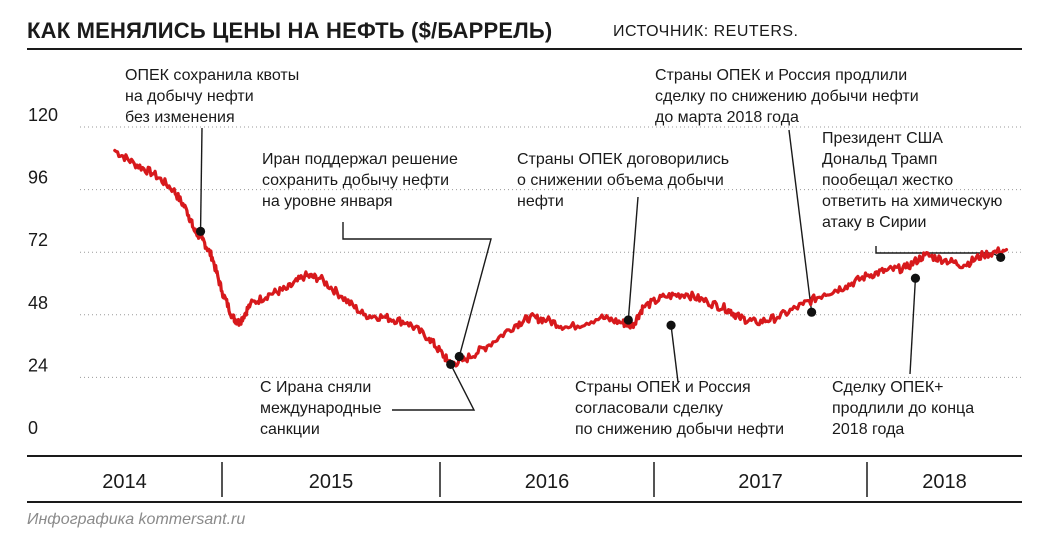 The image size is (1050, 544). What do you see at coordinates (315, 387) in the screenshot?
I see `event-label-line: С Ирана сняли` at bounding box center [315, 387].